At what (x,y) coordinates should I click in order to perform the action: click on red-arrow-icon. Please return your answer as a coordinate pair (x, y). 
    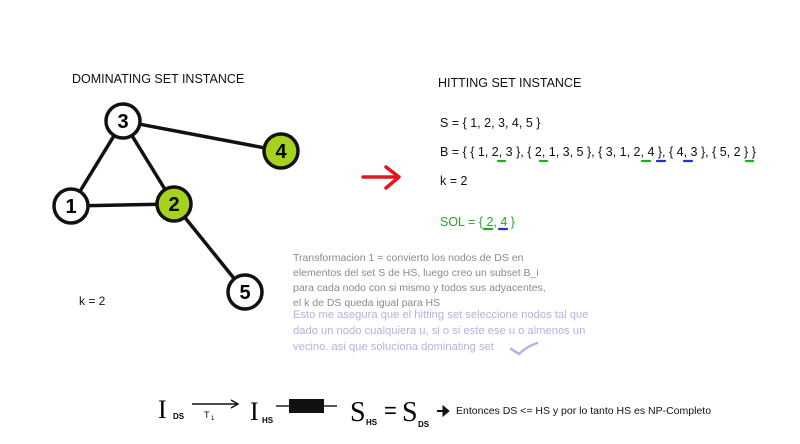
    Looking at the image, I should click on (381, 177).